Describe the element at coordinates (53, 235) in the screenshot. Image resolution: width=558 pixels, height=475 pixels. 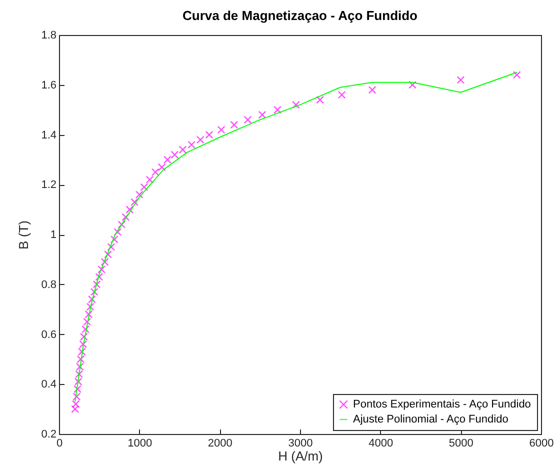
I see `y-tick-label: 1` at that location.